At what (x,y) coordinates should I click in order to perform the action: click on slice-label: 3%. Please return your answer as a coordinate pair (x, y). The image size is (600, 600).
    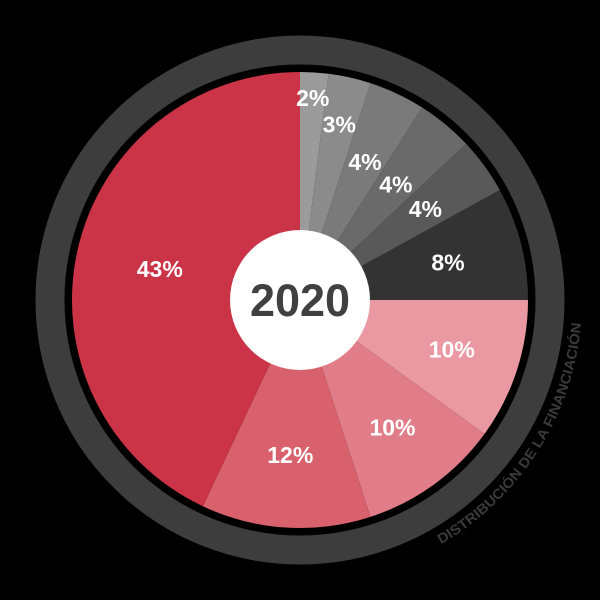
    Looking at the image, I should click on (339, 124).